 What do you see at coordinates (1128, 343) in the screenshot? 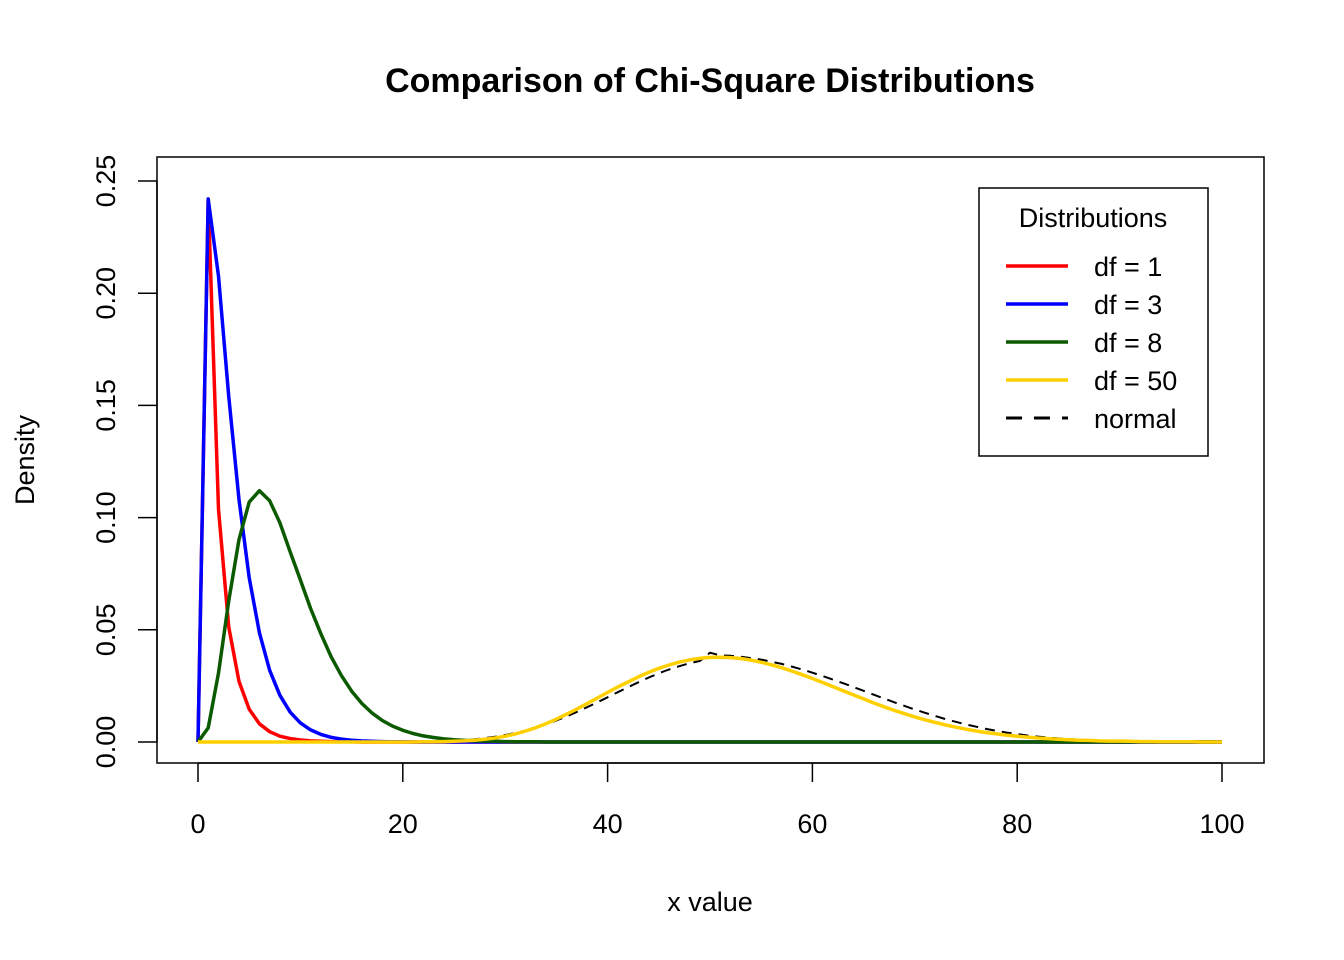
I see `legend-label: df = 8` at bounding box center [1128, 343].